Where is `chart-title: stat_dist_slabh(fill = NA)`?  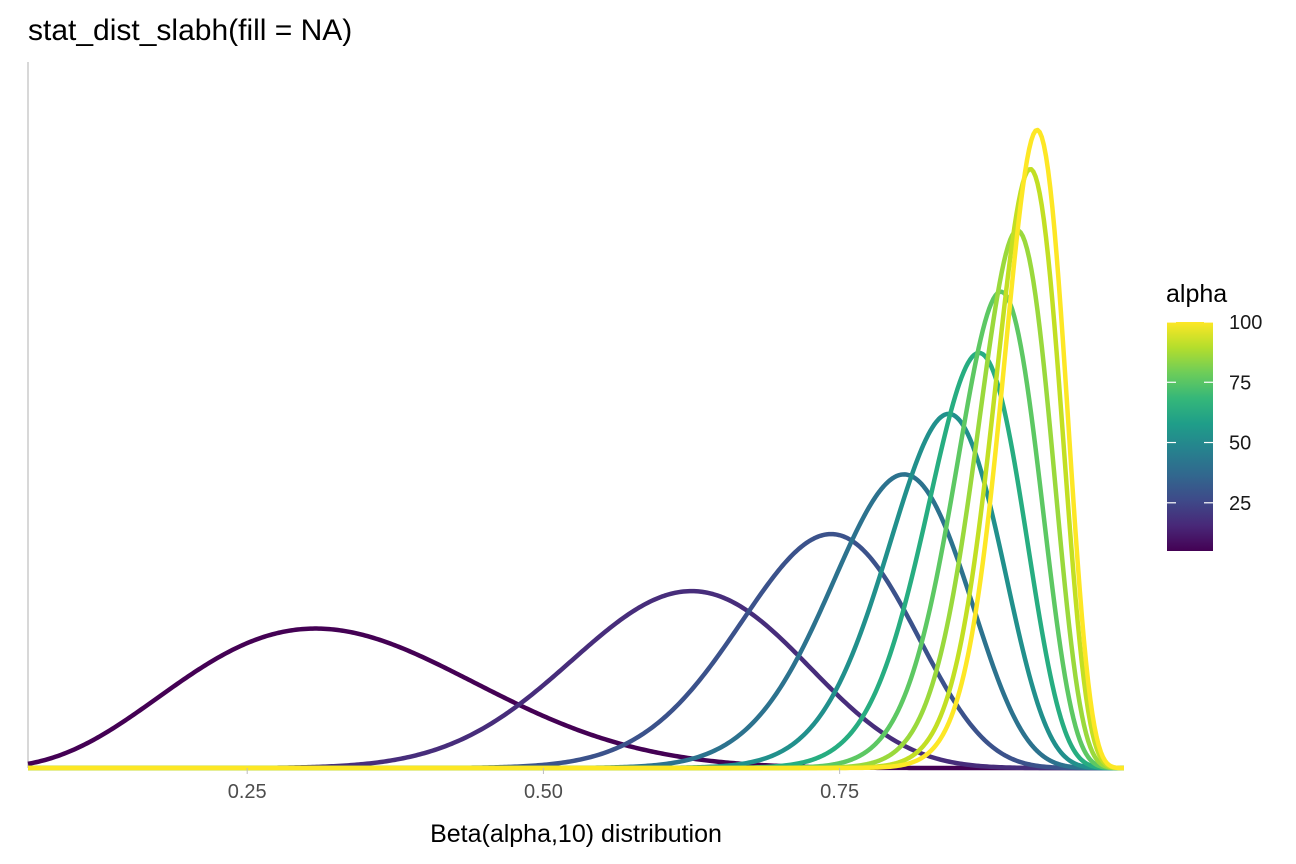
chart-title: stat_dist_slabh(fill = NA) is located at coordinates (190, 30).